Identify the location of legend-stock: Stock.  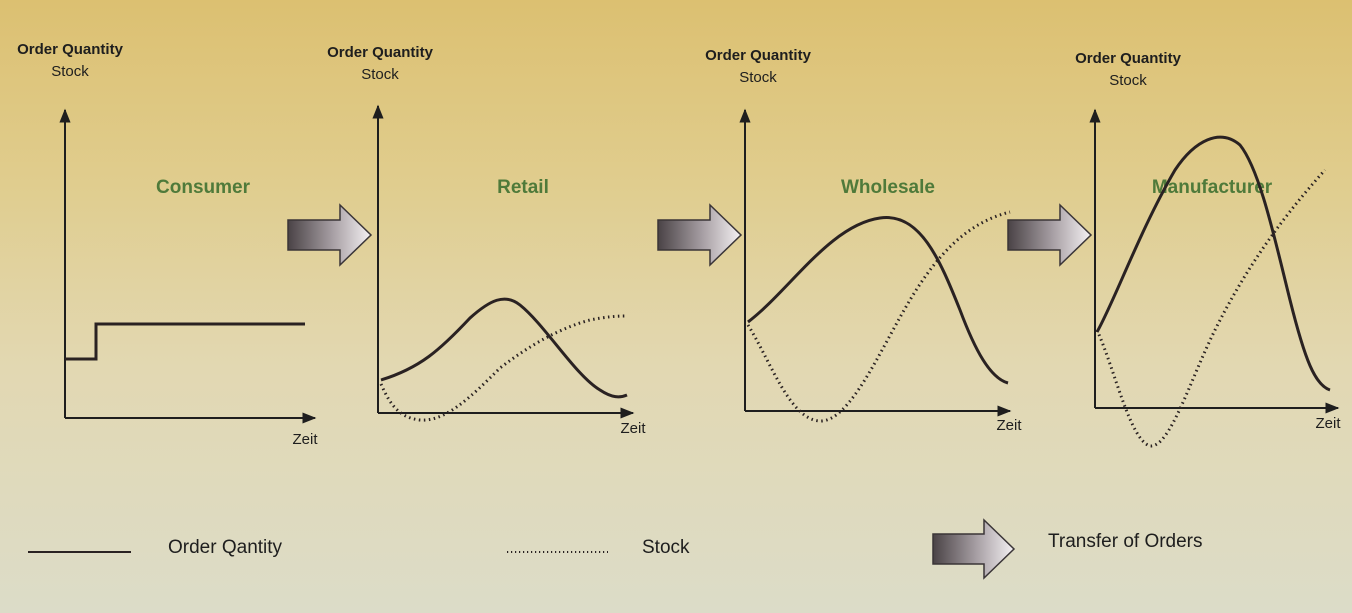
(666, 547).